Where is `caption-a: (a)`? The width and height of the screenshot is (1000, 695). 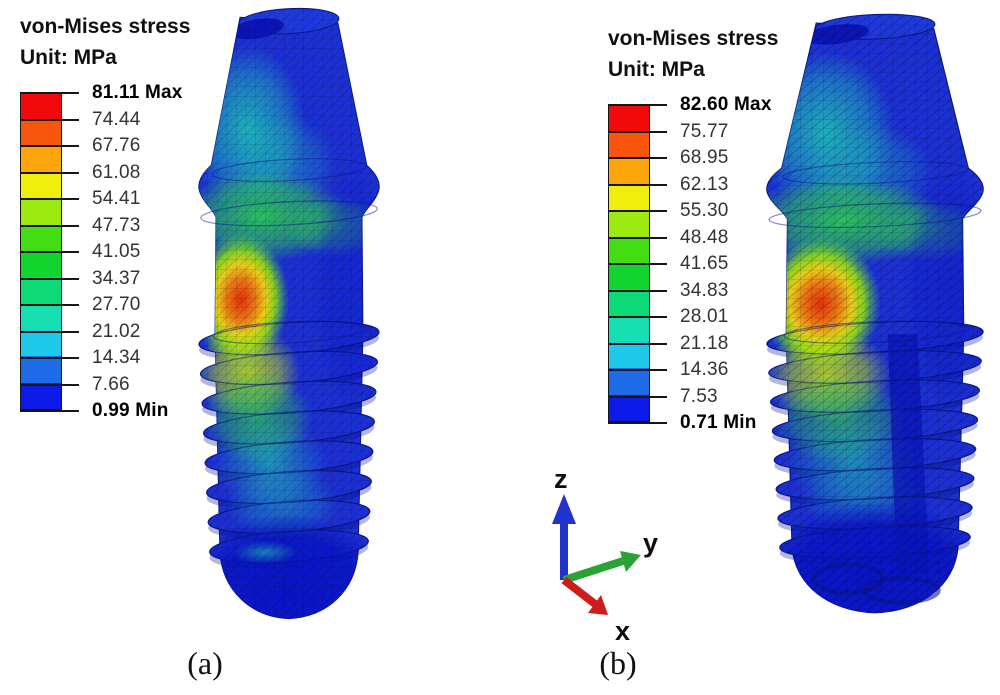 caption-a: (a) is located at coordinates (205, 663).